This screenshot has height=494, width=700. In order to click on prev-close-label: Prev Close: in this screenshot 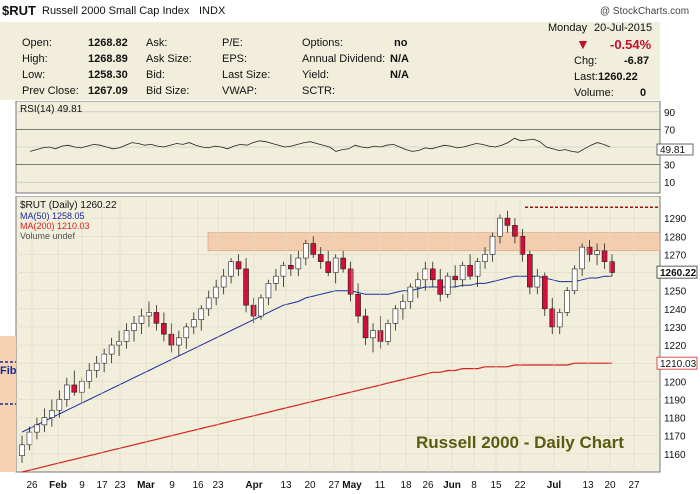, I will do `click(50, 91)`.